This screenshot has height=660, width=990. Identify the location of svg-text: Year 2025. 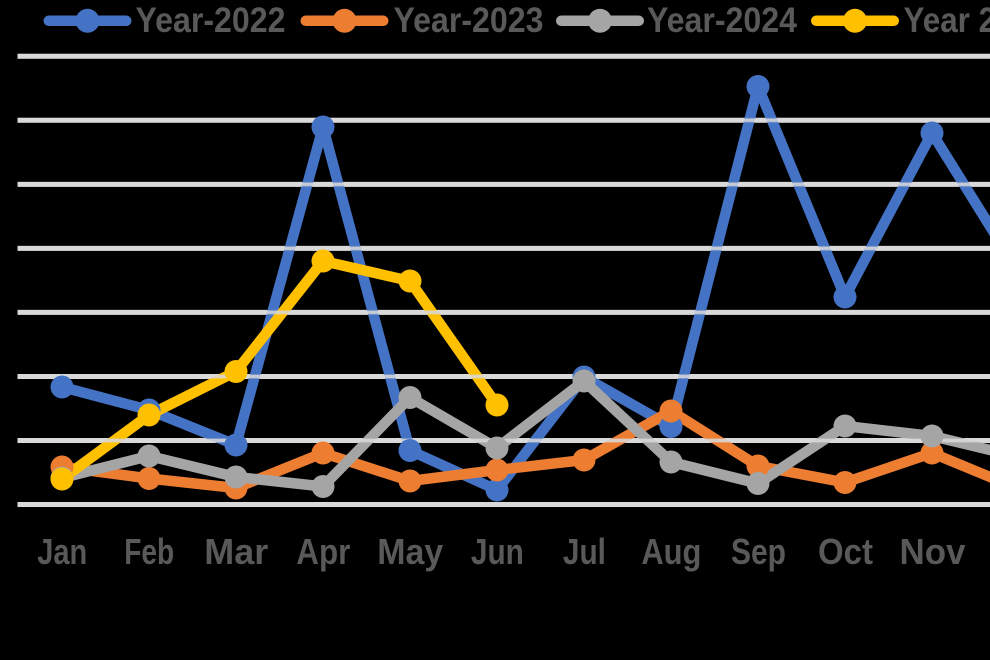
(947, 20).